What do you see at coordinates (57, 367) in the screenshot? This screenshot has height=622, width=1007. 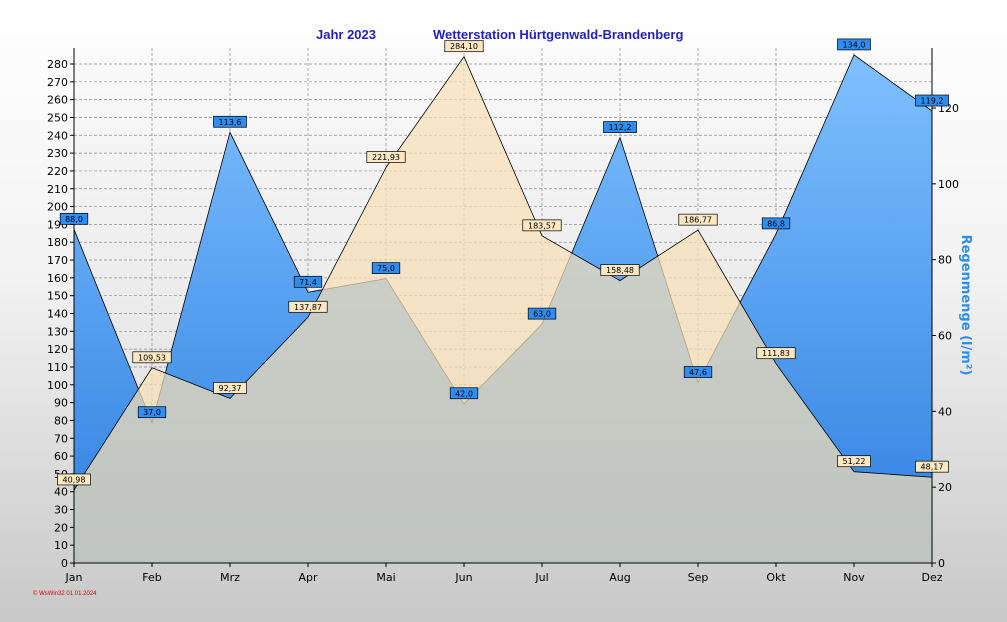 I see `y-left-tick-label-11: 110` at bounding box center [57, 367].